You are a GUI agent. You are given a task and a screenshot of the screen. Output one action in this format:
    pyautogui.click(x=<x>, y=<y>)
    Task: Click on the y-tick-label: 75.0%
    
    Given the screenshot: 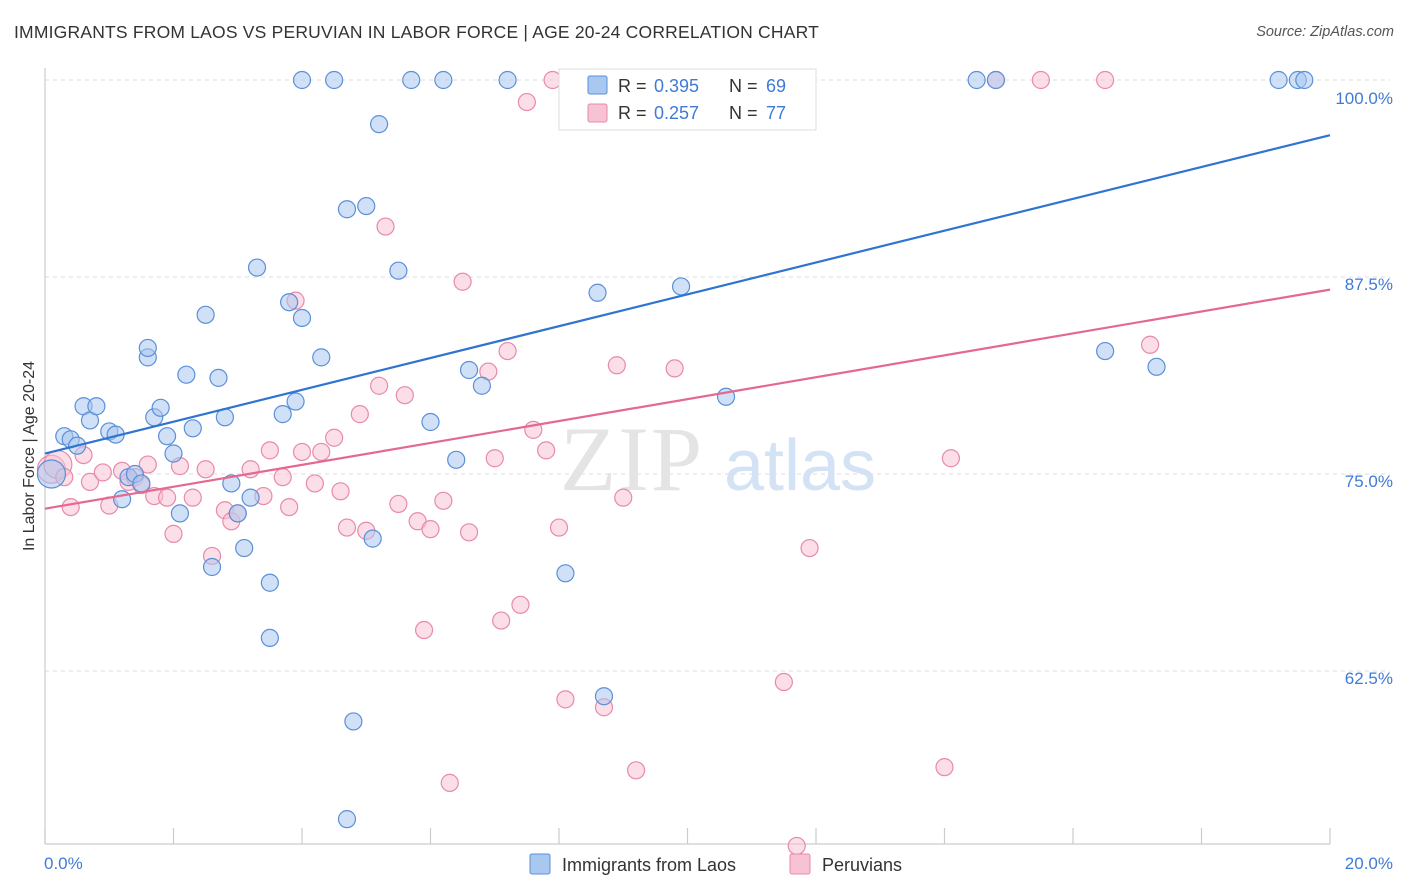 What is the action you would take?
    pyautogui.click(x=1369, y=481)
    